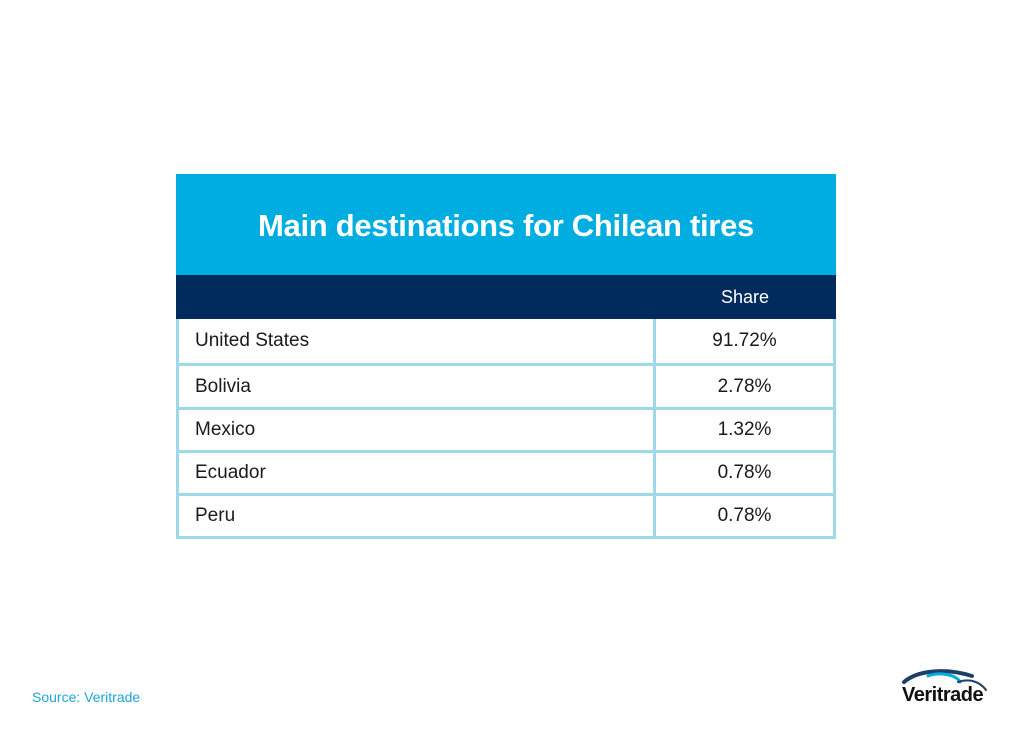  Describe the element at coordinates (417, 341) in the screenshot. I see `country-cell: United States` at that location.